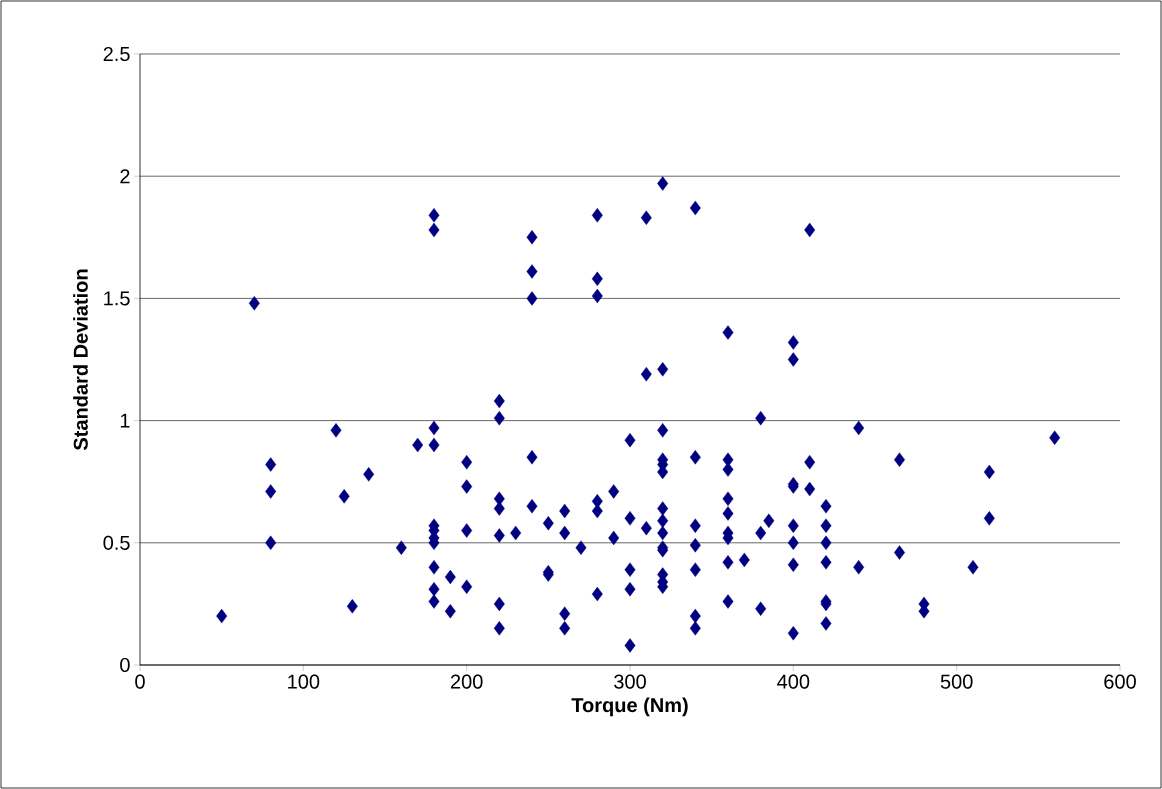 The image size is (1162, 789). Describe the element at coordinates (125, 420) in the screenshot. I see `y-tick-label: 1` at that location.